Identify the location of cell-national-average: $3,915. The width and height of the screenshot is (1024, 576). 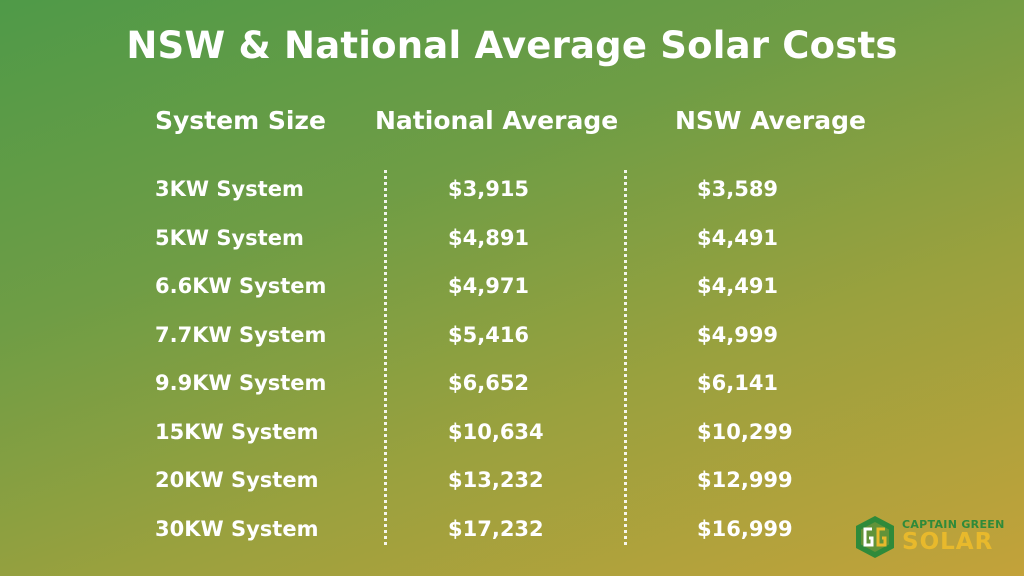
(489, 189).